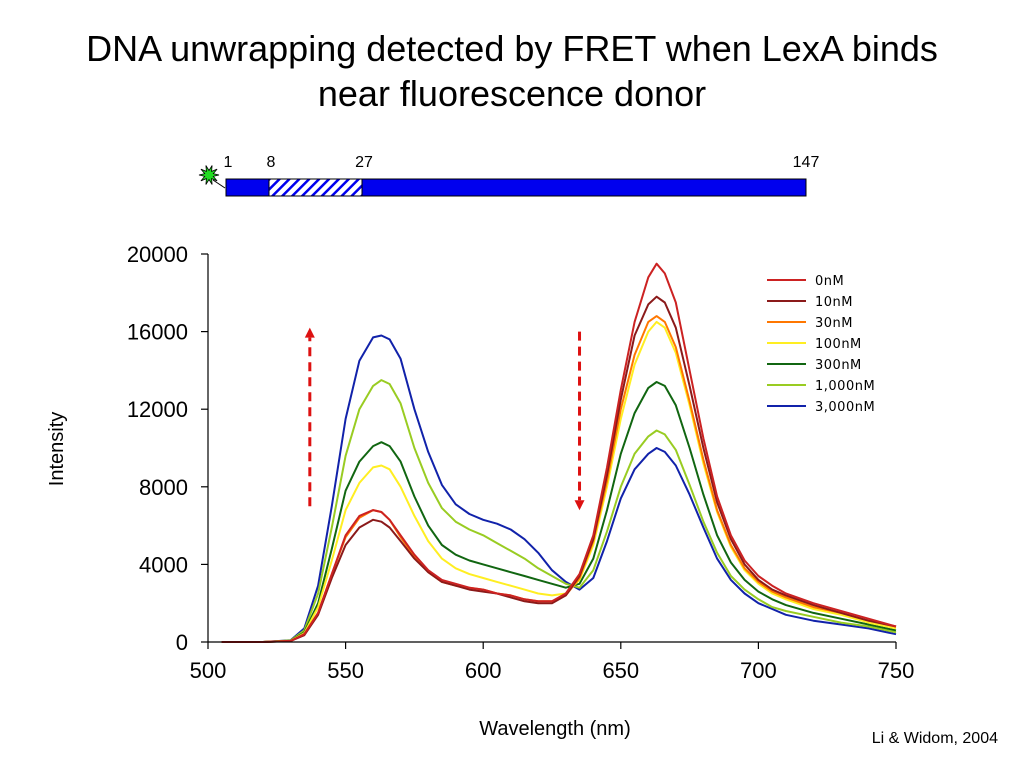  Describe the element at coordinates (829, 281) in the screenshot. I see `legend-label: 0nM` at that location.